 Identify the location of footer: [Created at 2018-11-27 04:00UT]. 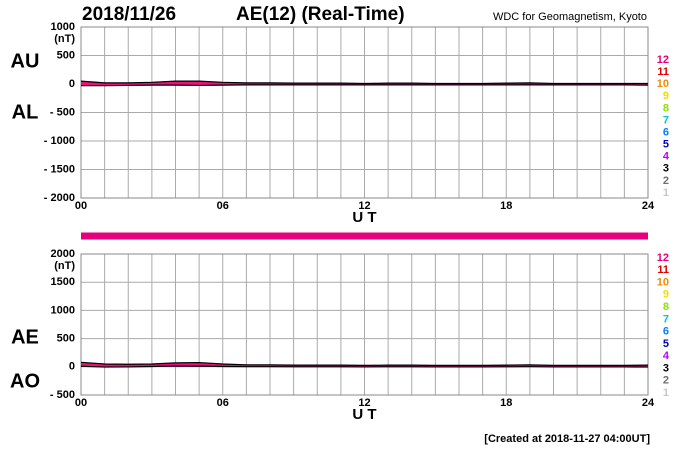
(567, 439).